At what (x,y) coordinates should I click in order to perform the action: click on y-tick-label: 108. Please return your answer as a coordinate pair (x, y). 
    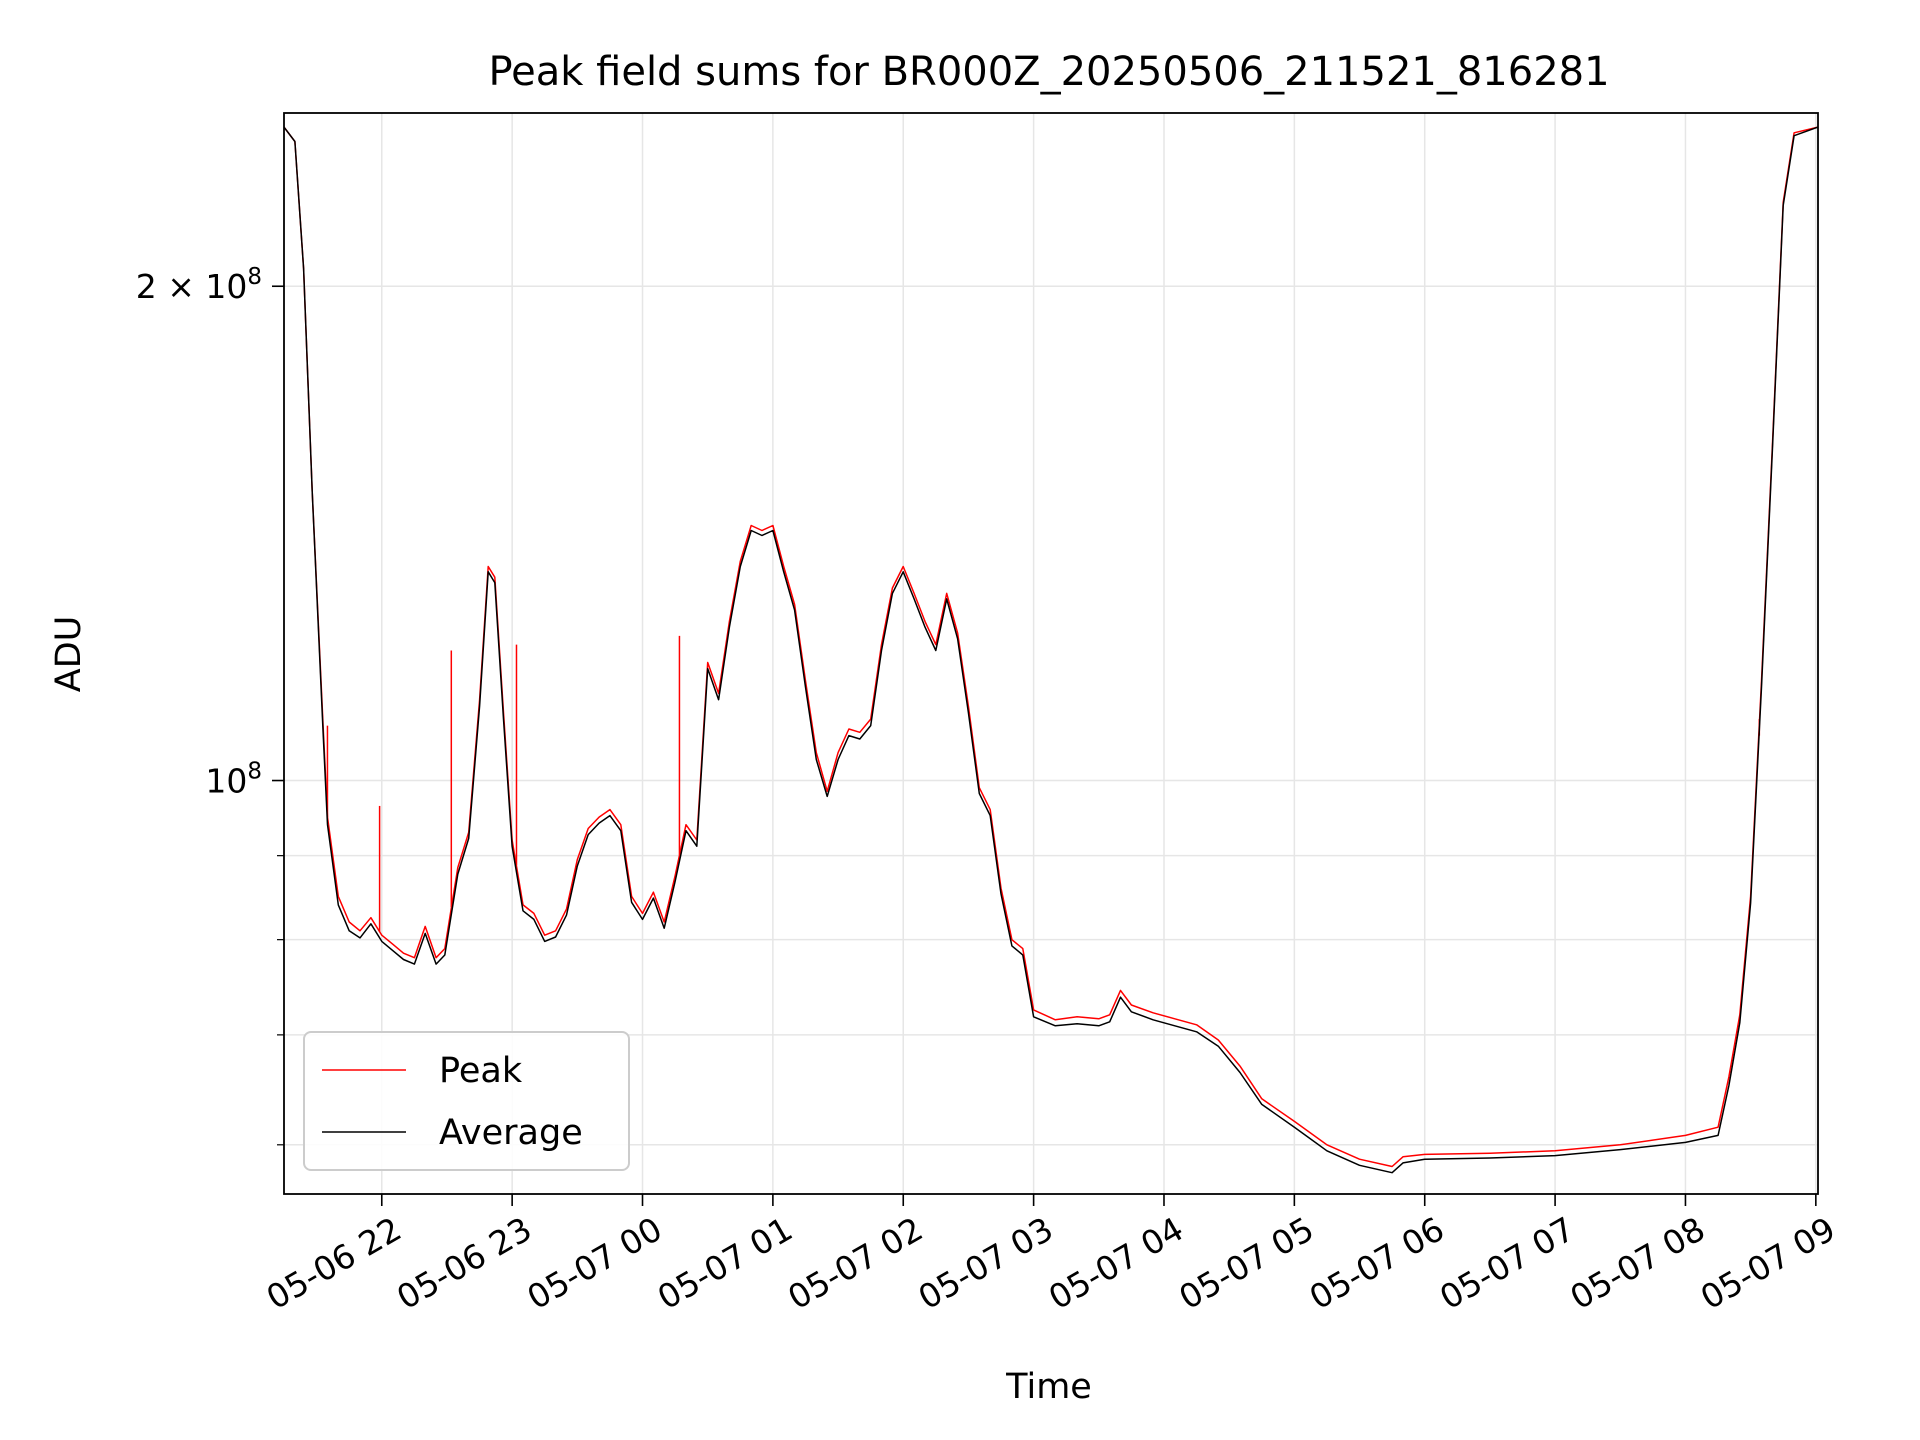
    Looking at the image, I should click on (233, 780).